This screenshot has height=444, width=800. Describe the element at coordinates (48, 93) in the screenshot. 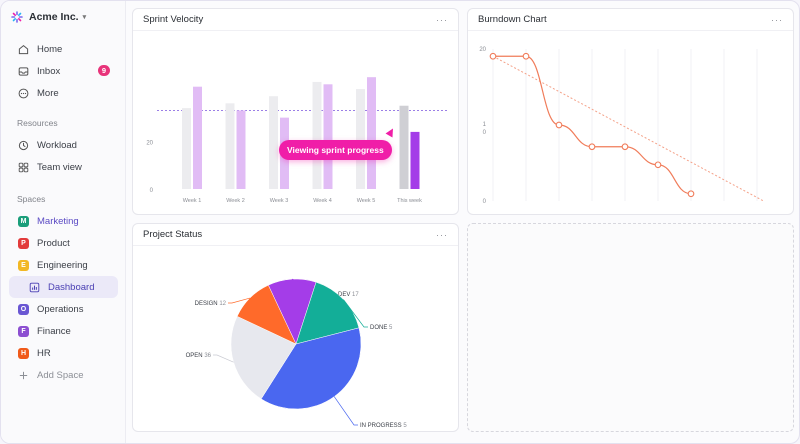

I see `sidebar-item-label: More` at that location.